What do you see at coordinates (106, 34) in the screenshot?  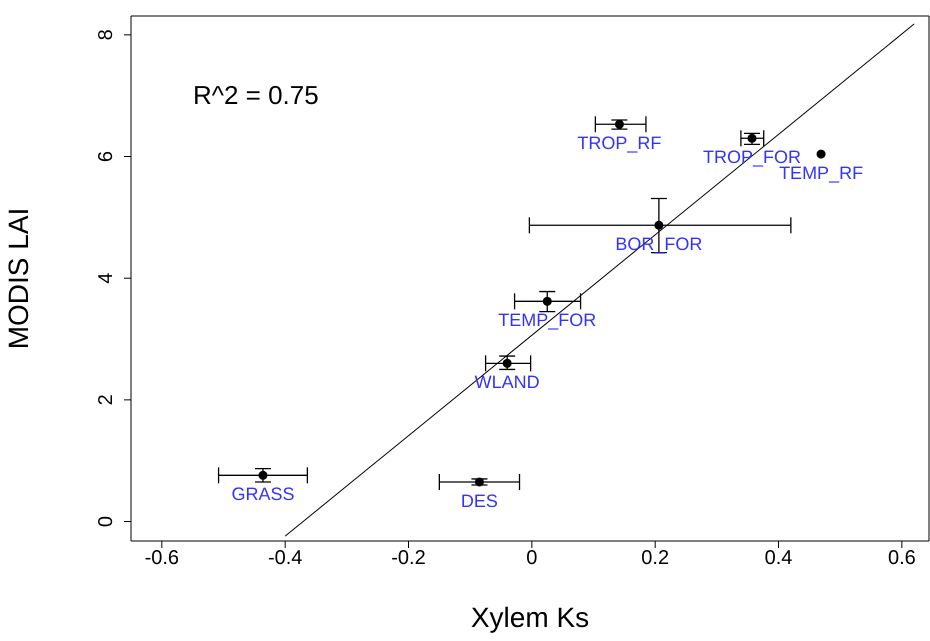 I see `y-tick-label: 8` at bounding box center [106, 34].